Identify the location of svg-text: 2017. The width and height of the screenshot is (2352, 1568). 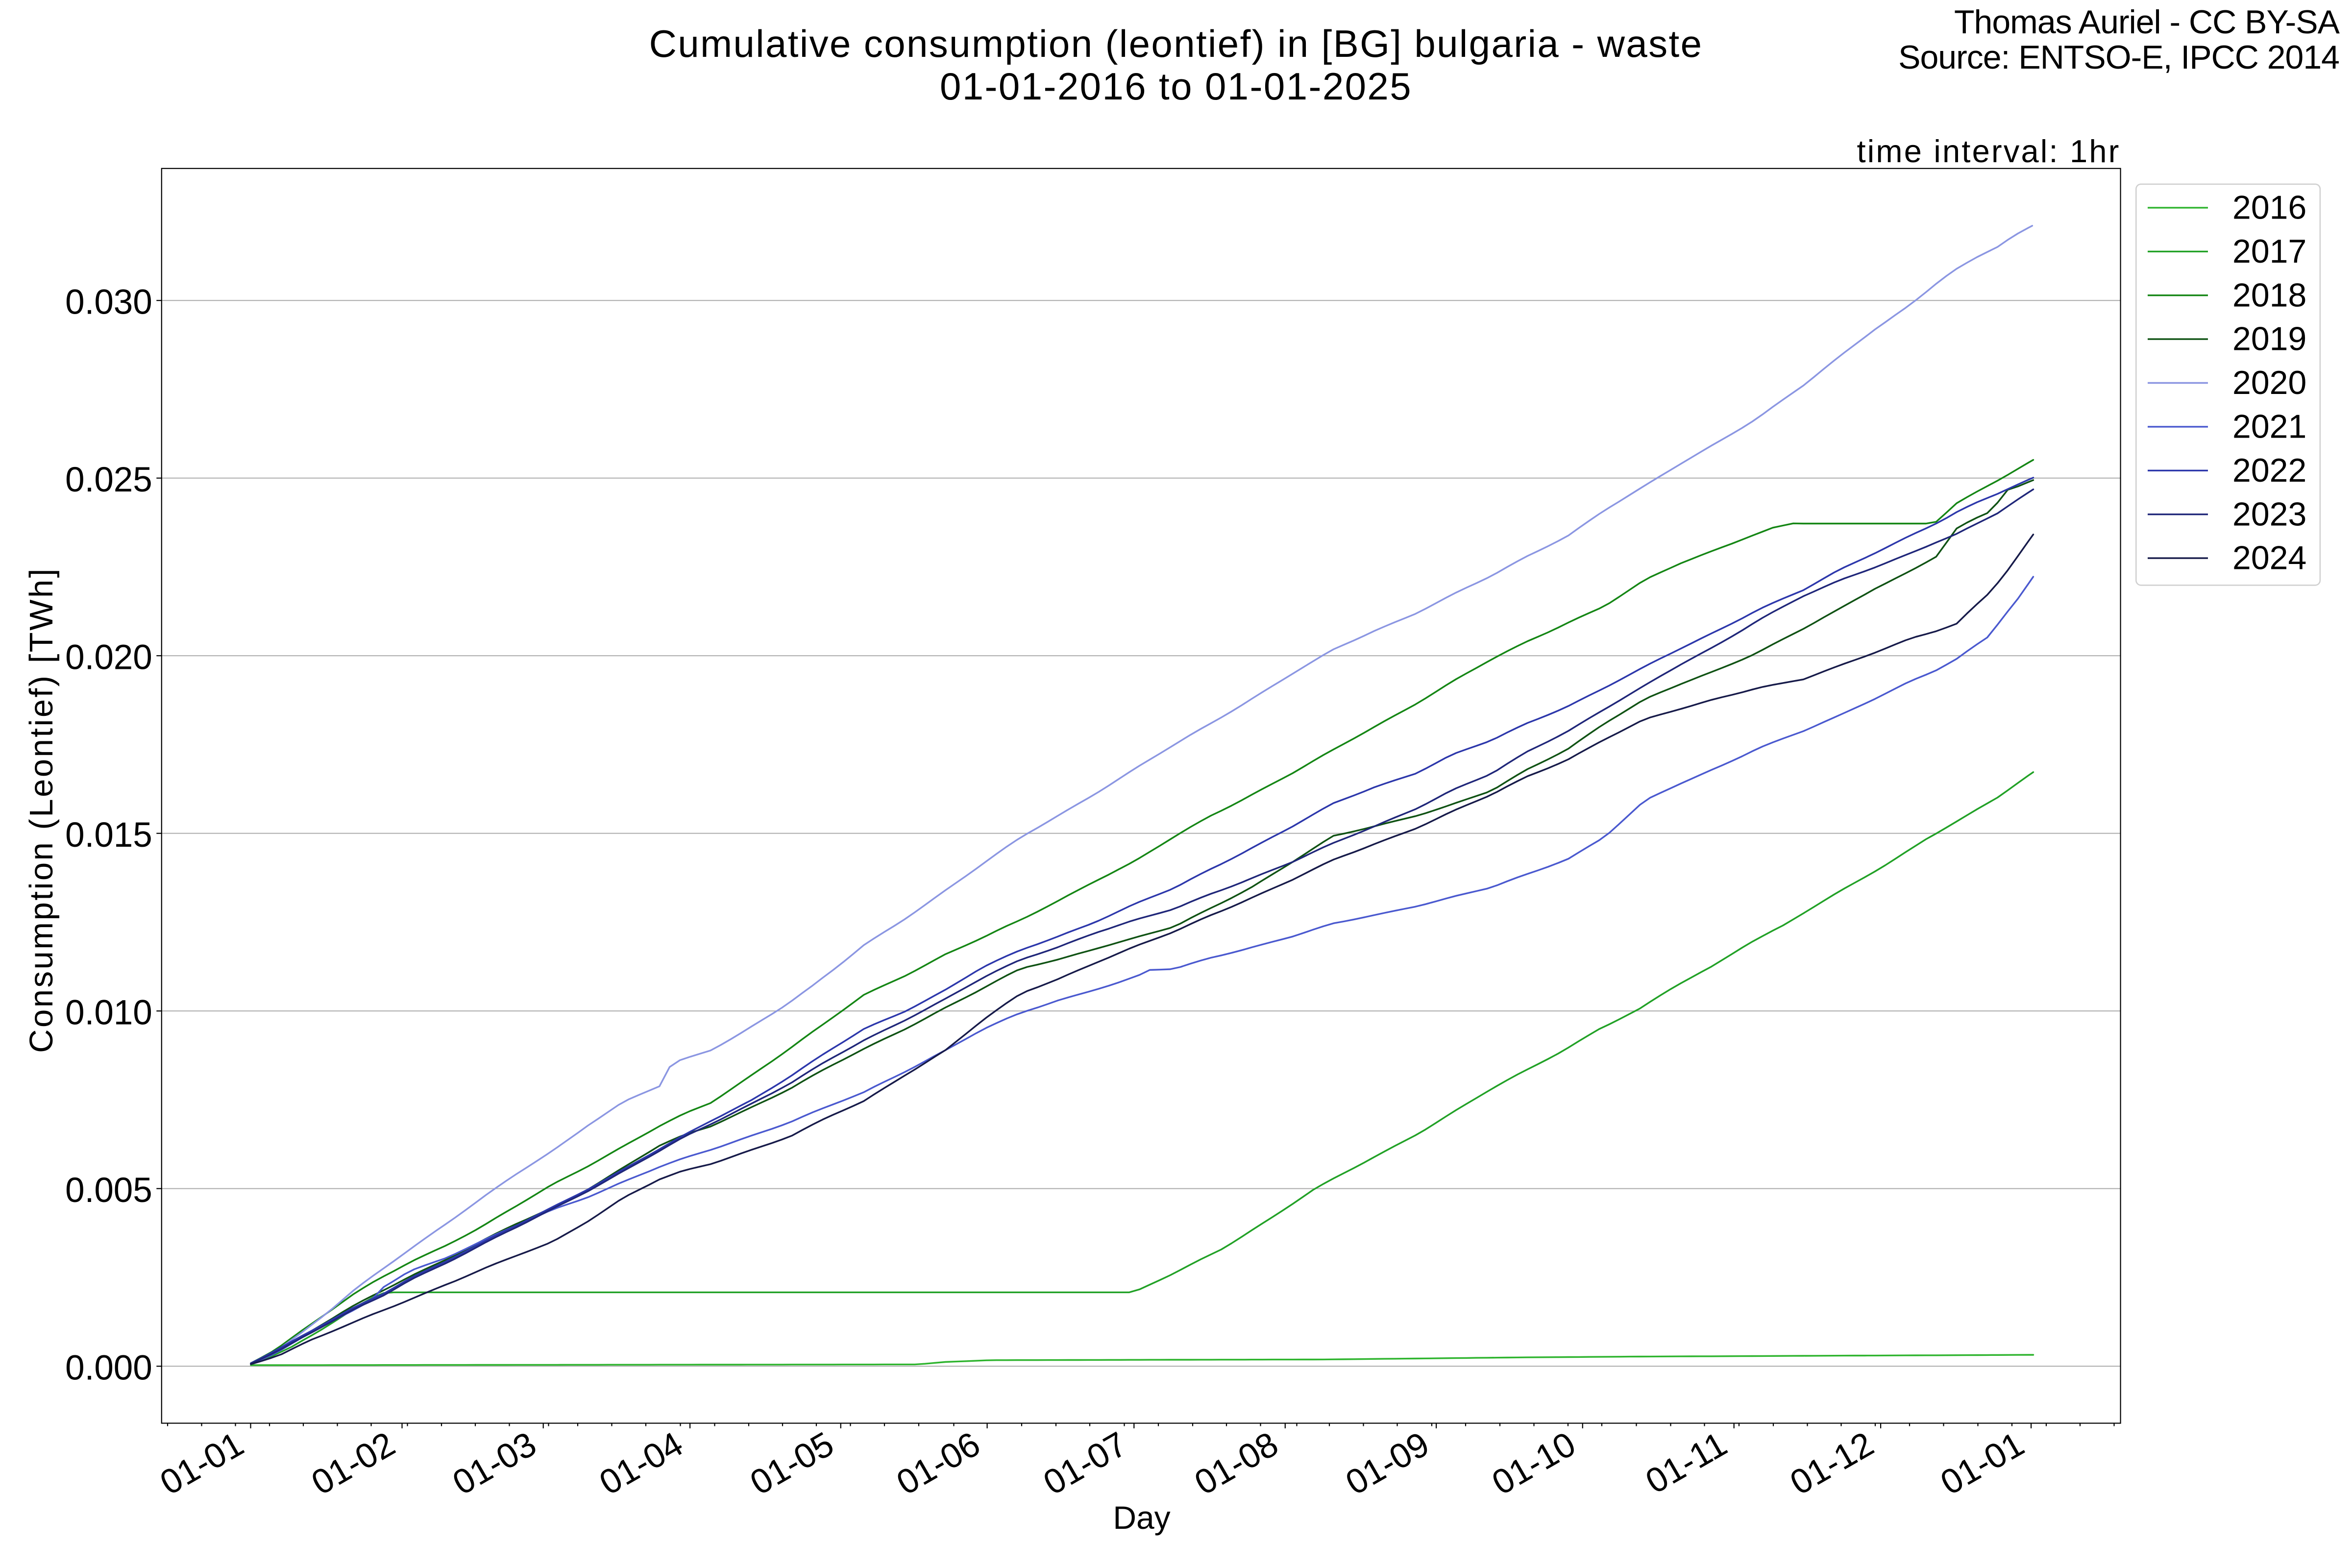
(2269, 252).